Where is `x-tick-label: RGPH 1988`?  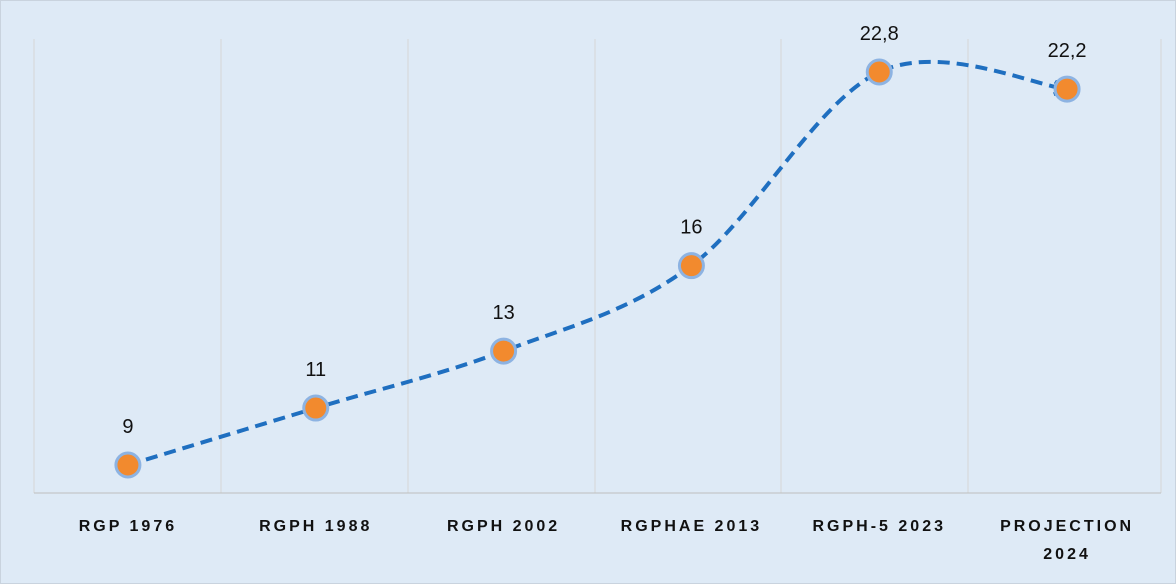
x-tick-label: RGPH 1988 is located at coordinates (316, 526).